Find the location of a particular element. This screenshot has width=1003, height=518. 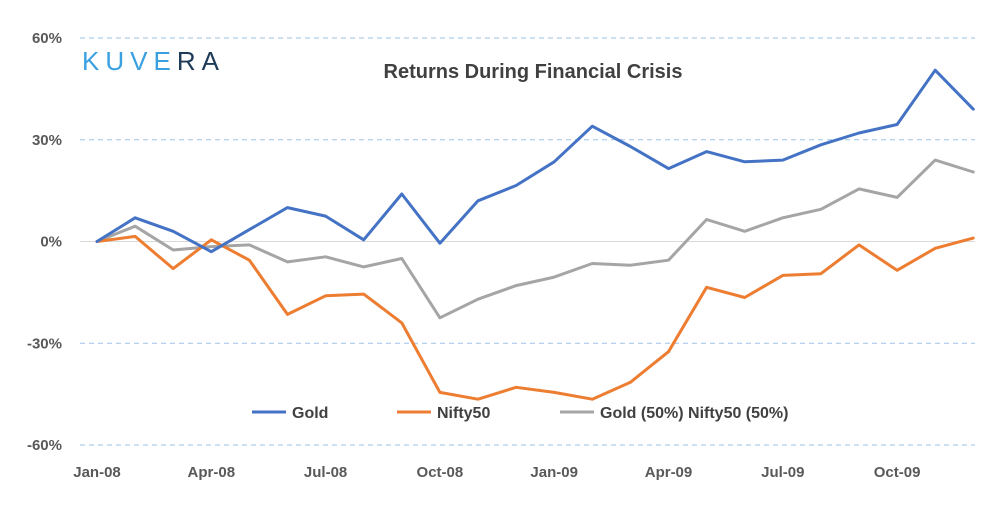

x-tick-label: Jan-09 is located at coordinates (554, 472).